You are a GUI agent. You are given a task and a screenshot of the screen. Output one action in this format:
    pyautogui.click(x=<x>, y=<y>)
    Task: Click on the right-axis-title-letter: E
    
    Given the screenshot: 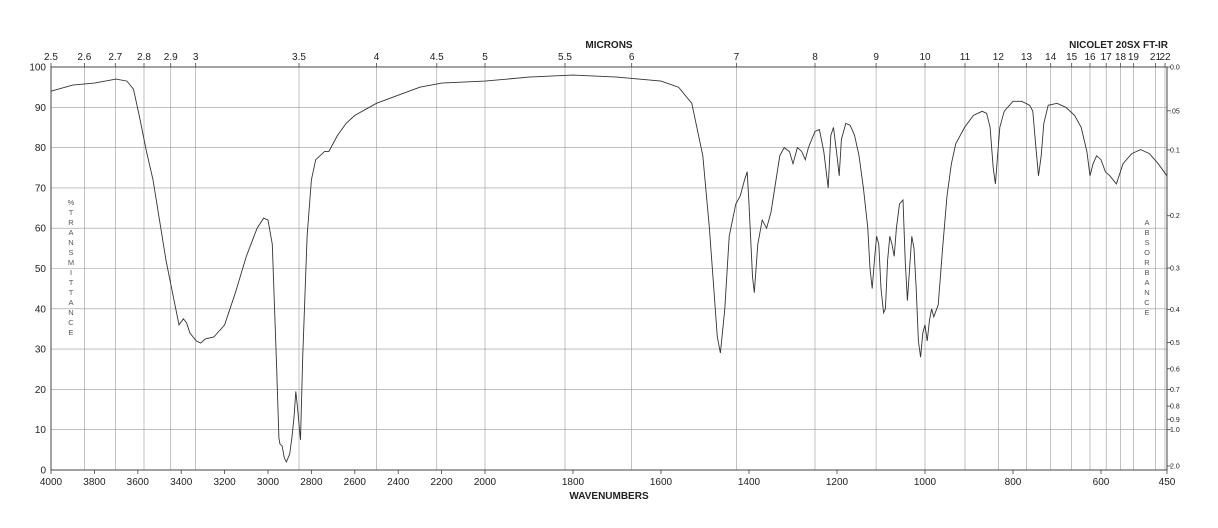 What is the action you would take?
    pyautogui.click(x=1146, y=312)
    